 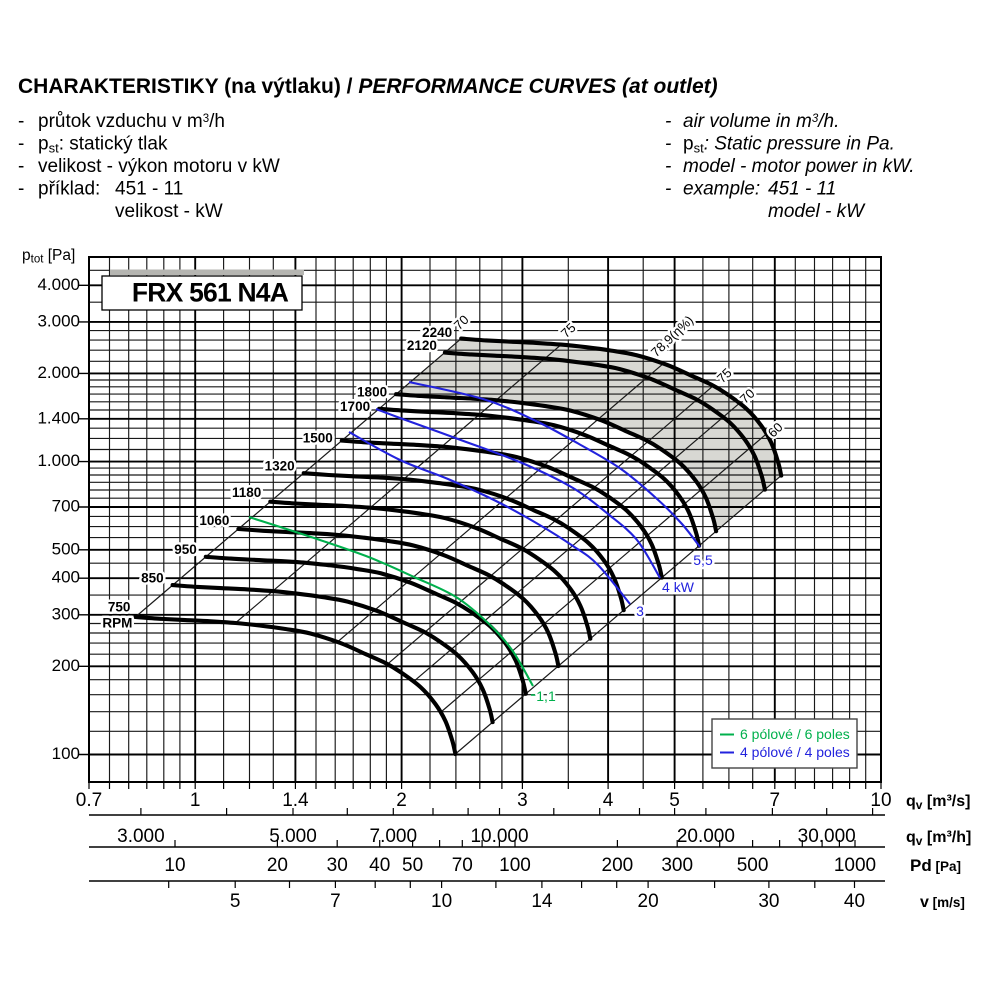 What do you see at coordinates (761, 121) in the screenshot?
I see `svg-text: air volume in m3/h.` at bounding box center [761, 121].